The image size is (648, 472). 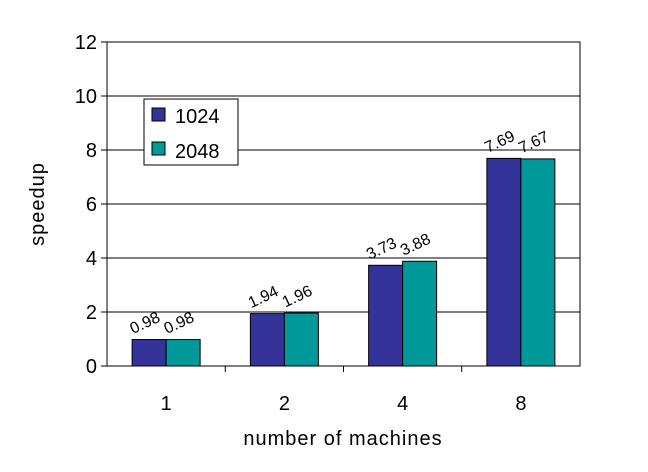 I want to click on y-tick-label: 12, so click(x=86, y=43).